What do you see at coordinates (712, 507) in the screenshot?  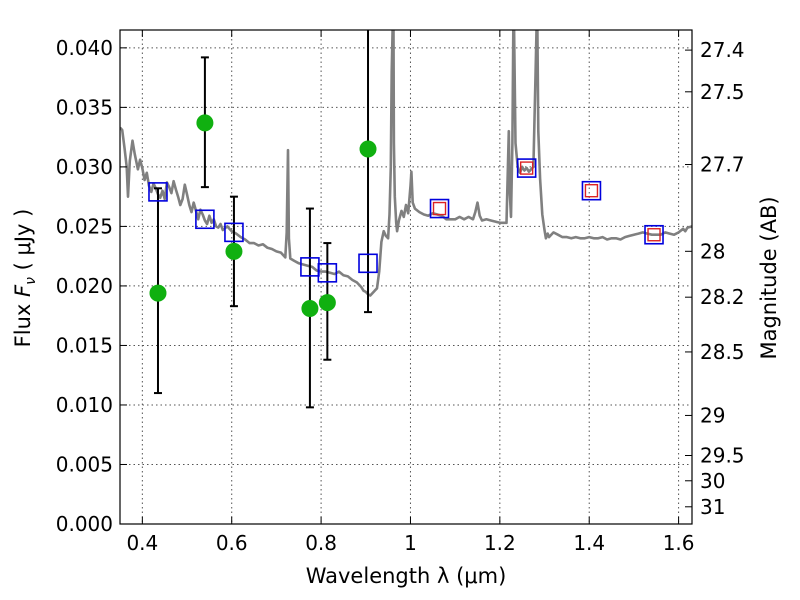 I see `mag-tick-label: 31` at bounding box center [712, 507].